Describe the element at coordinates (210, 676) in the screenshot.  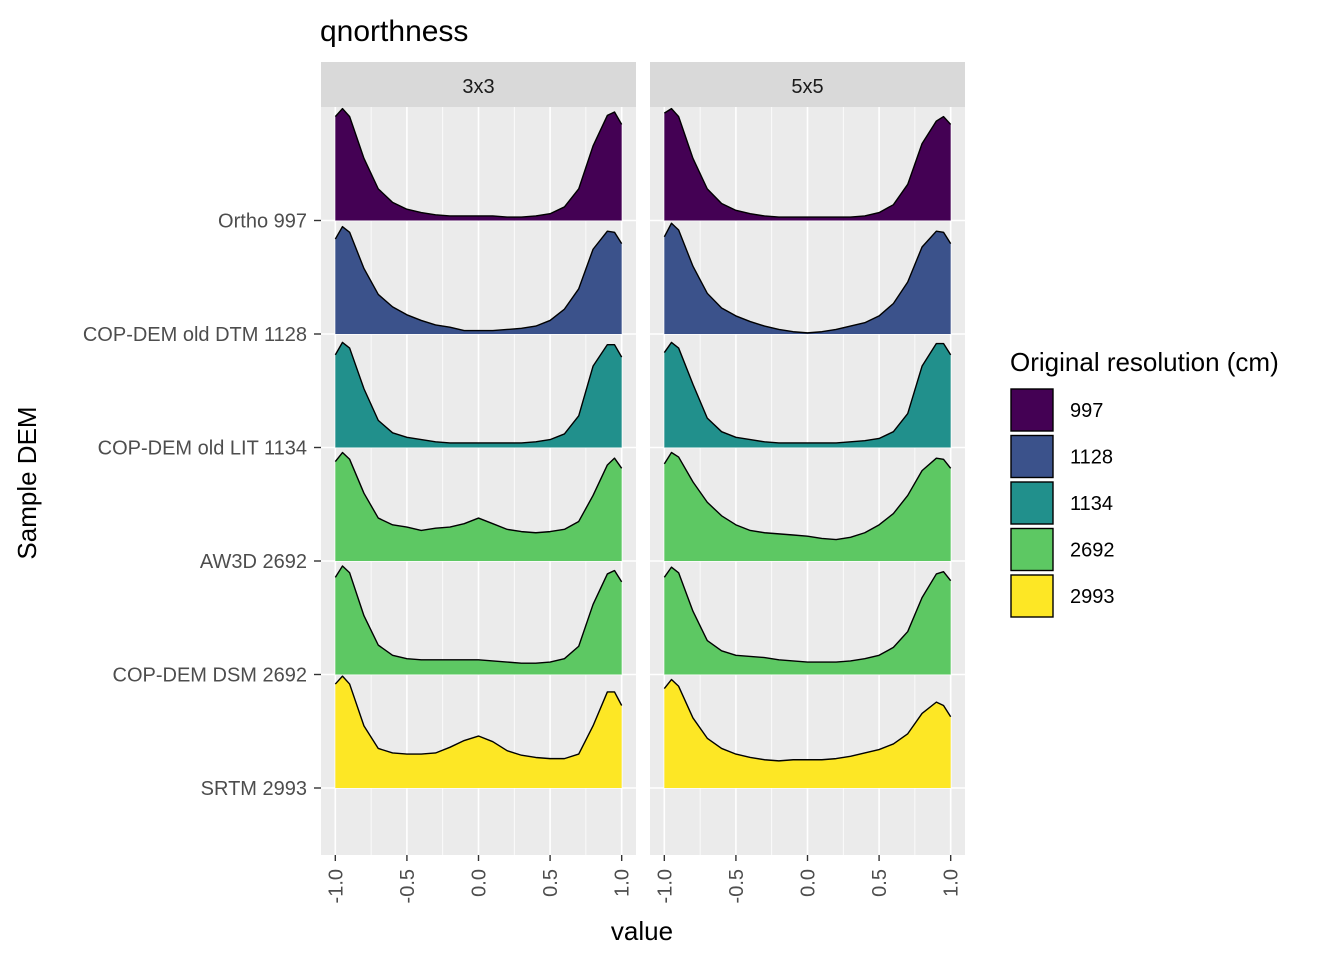
I see `y-tick-label: COP-DEM DSM 2692` at that location.